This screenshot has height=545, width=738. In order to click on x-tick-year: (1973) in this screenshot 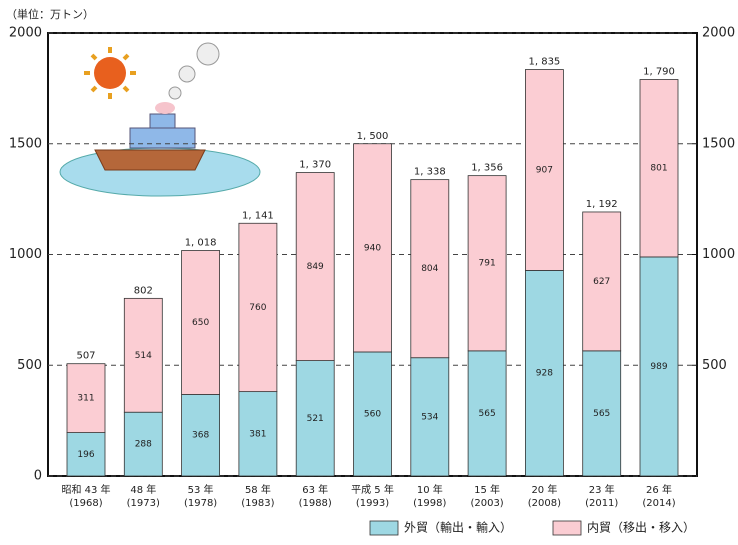, I will do `click(143, 503)`.